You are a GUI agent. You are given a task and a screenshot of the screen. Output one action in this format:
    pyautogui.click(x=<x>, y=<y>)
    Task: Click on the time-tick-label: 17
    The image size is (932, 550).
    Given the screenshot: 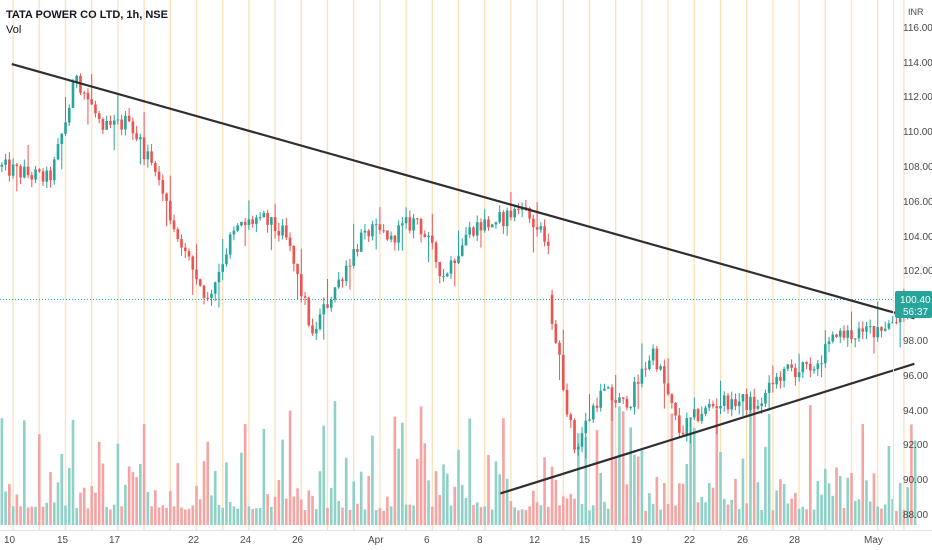 What is the action you would take?
    pyautogui.click(x=115, y=540)
    